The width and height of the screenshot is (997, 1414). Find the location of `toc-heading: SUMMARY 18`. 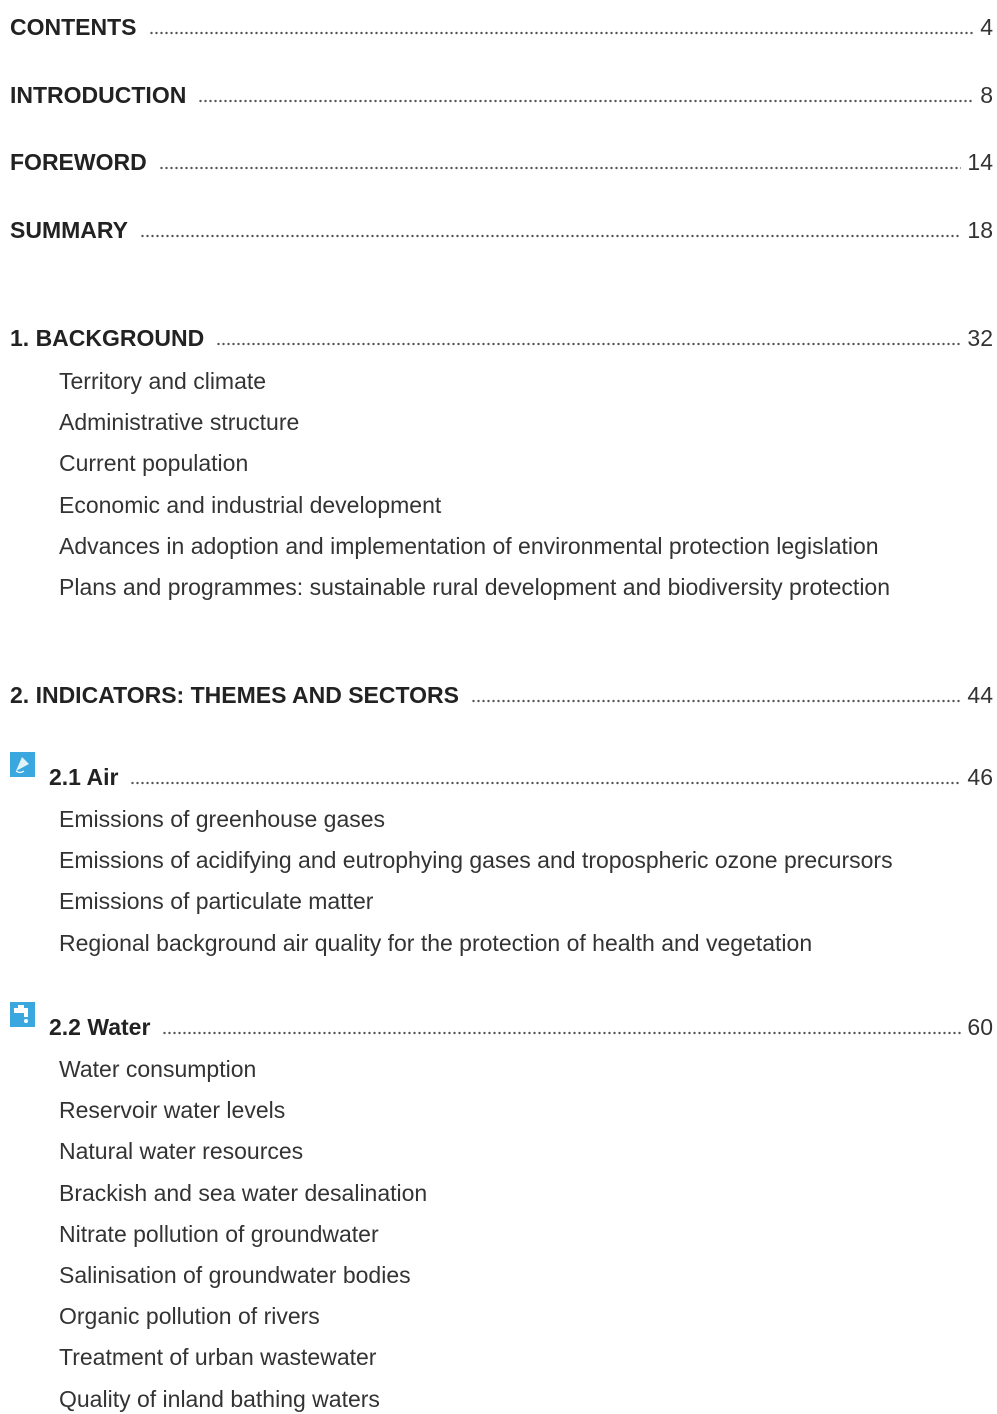

toc-heading: SUMMARY 18 is located at coordinates (501, 230).